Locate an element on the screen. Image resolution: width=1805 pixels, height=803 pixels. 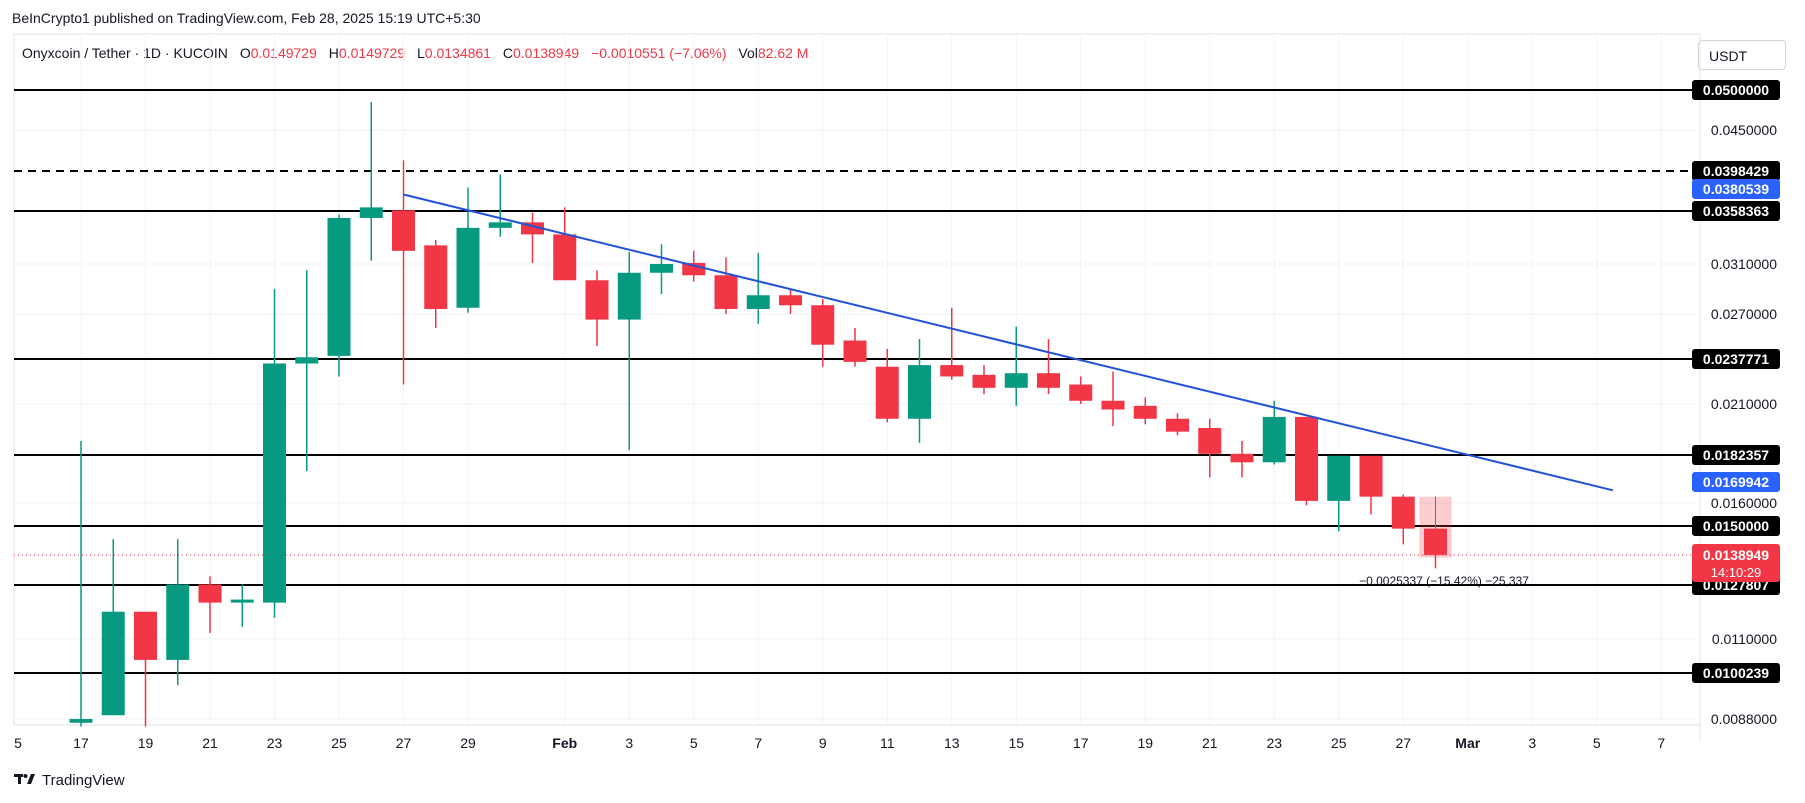
x-tick-label: 7 is located at coordinates (758, 743).